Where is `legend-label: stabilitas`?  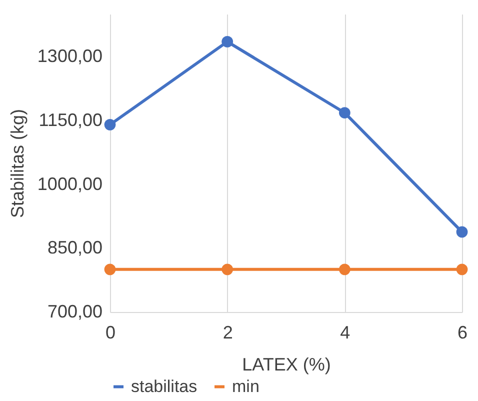 legend-label: stabilitas is located at coordinates (164, 386).